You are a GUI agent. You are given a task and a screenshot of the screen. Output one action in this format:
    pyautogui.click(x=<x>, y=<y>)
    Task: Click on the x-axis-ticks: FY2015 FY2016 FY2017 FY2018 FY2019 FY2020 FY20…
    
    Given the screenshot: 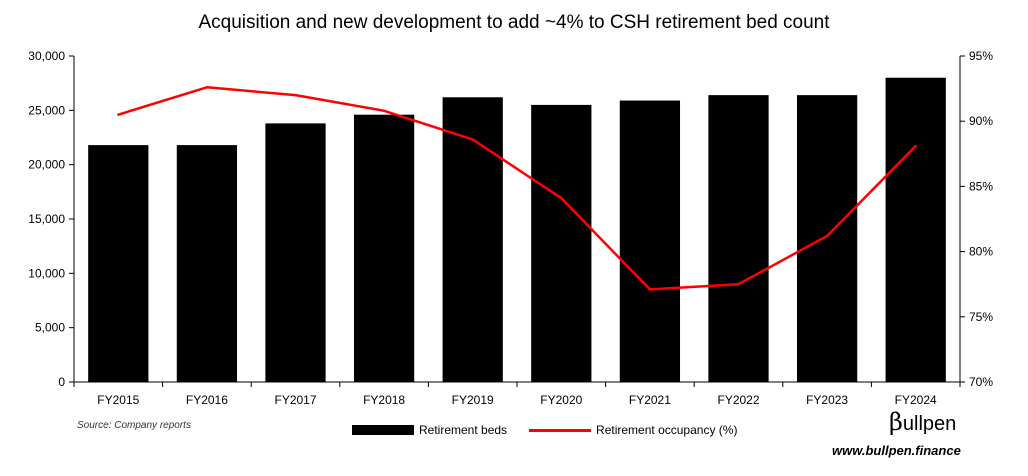 What is the action you would take?
    pyautogui.click(x=517, y=394)
    